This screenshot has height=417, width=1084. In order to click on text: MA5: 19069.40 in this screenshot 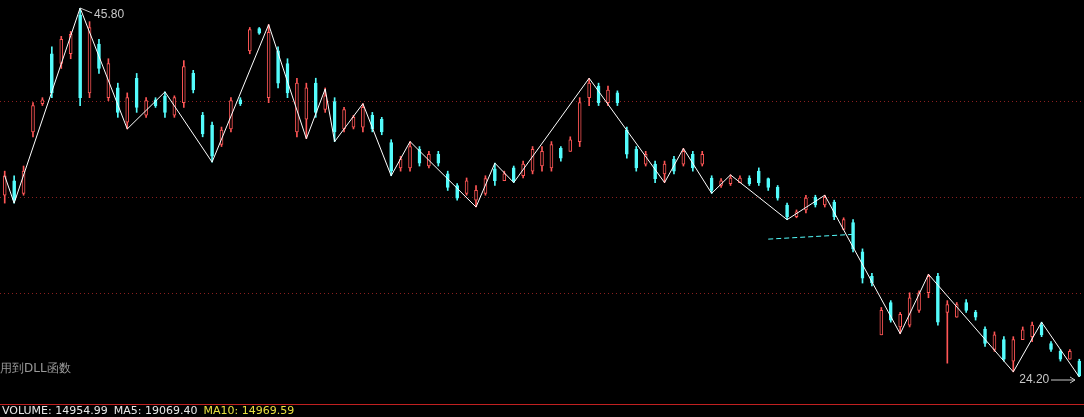, I will do `click(155, 410)`.